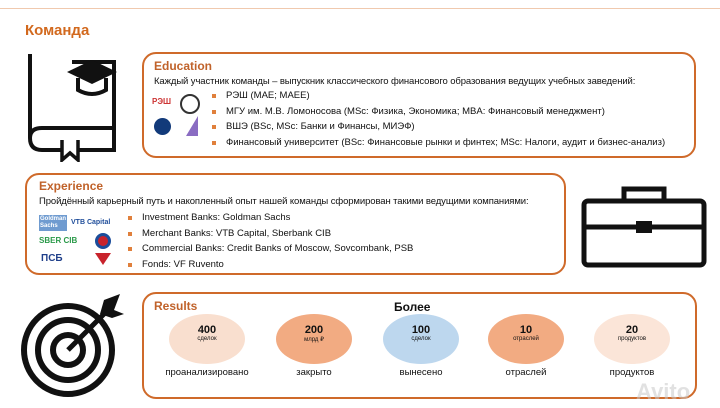 The width and height of the screenshot is (720, 408). What do you see at coordinates (72, 108) in the screenshot?
I see `book-graduation-icon` at bounding box center [72, 108].